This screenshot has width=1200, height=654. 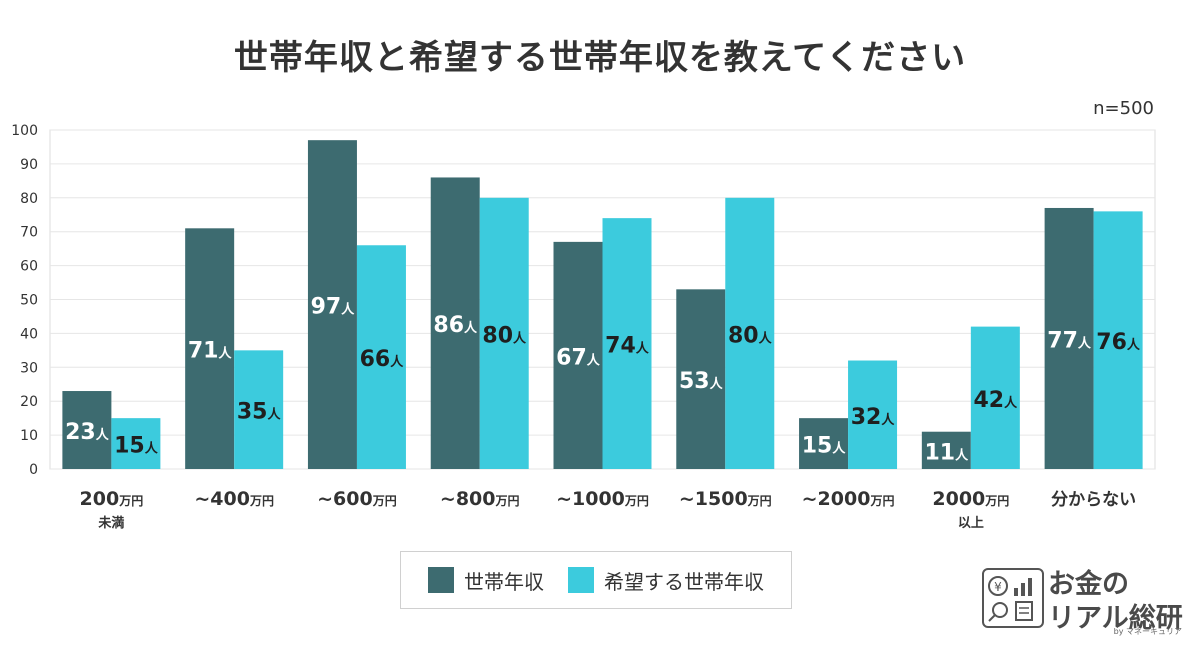 I want to click on x-category-label: ~1000万円, so click(x=602, y=499).